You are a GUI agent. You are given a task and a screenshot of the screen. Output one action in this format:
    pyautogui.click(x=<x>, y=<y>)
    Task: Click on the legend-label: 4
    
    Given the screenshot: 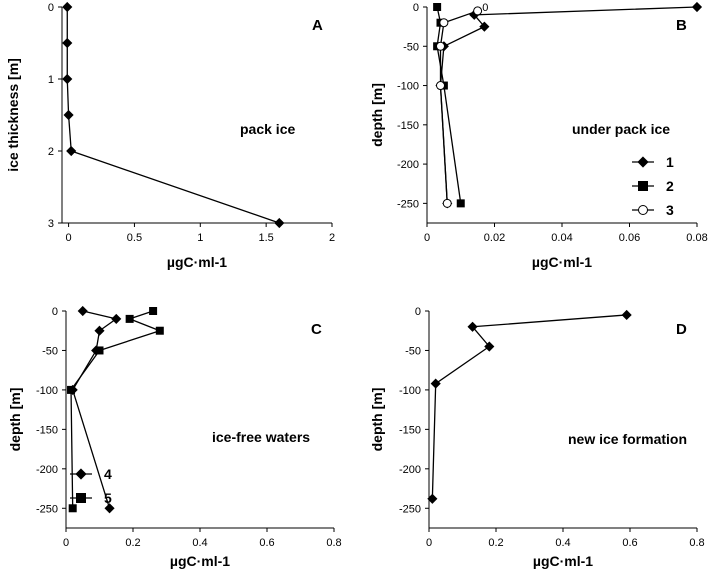 What is the action you would take?
    pyautogui.click(x=108, y=474)
    